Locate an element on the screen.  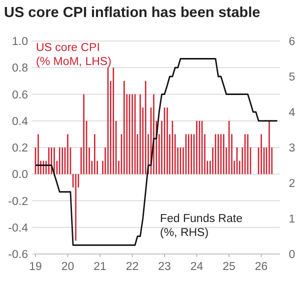
series-label: US core CPI (% MoM, LHS) is located at coordinates (74, 55).